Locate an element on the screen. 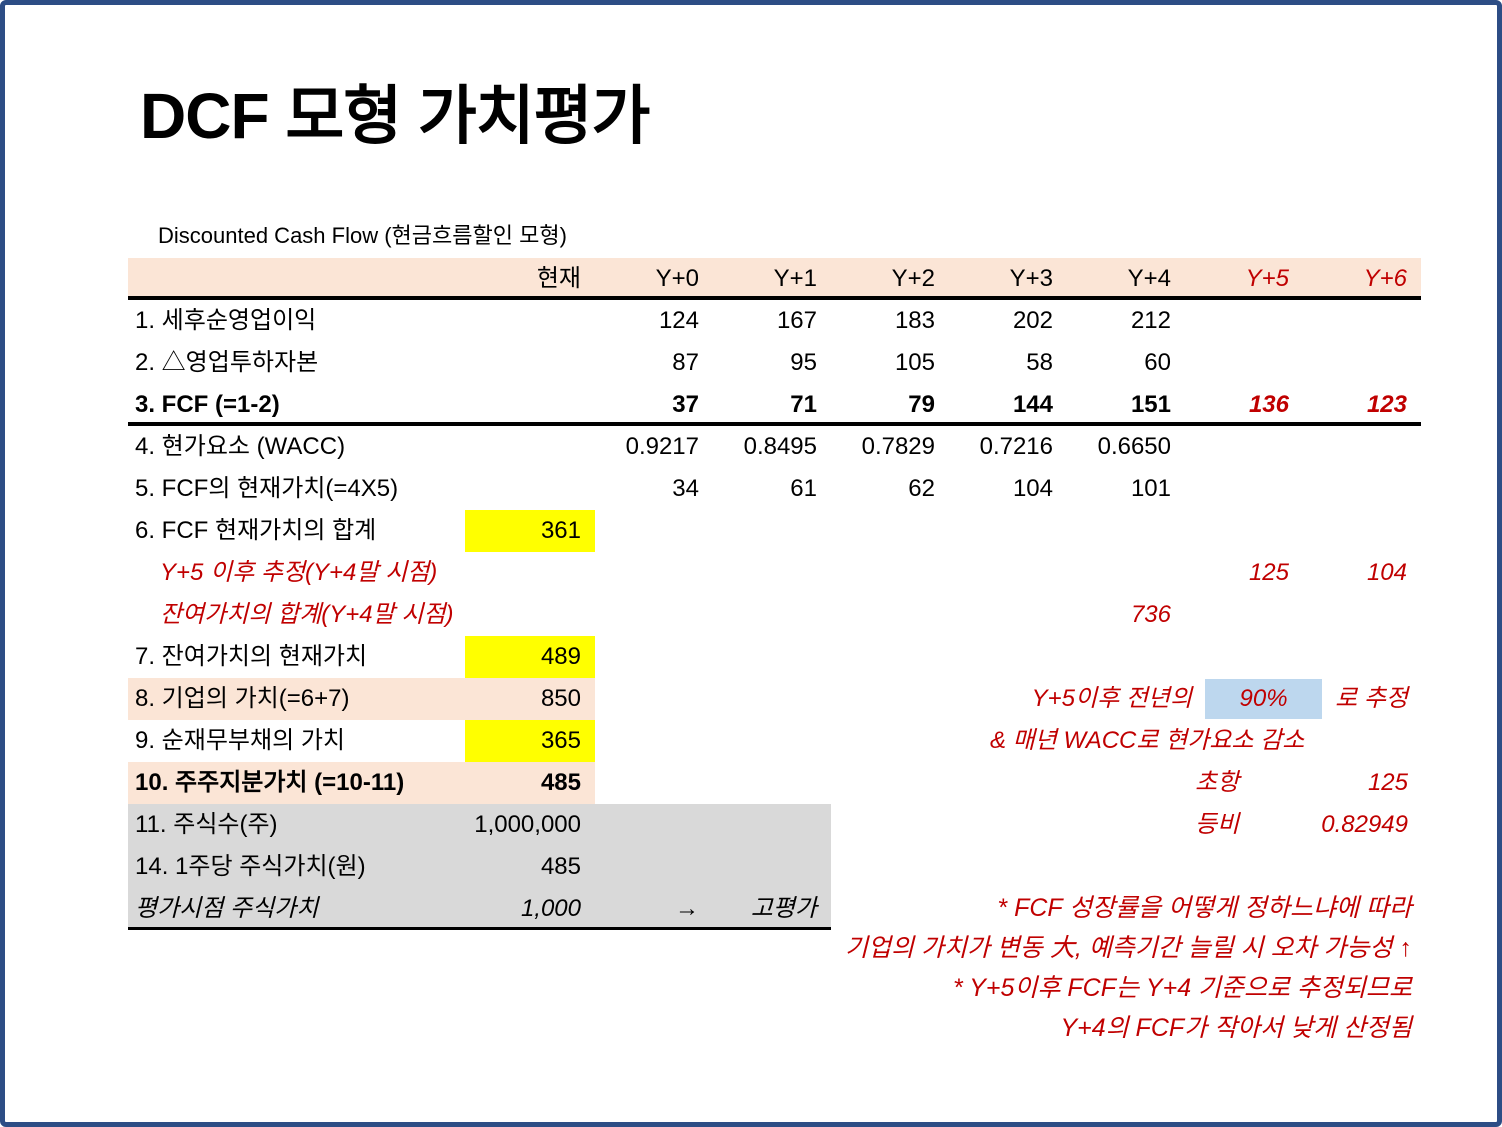 This screenshot has width=1502, height=1127. table-cell: 212 is located at coordinates (1150, 320).